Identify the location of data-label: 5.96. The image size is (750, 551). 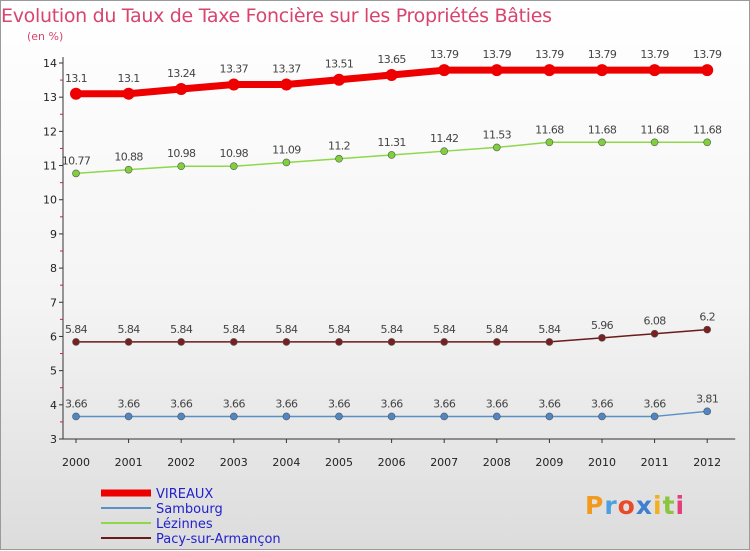
(602, 325).